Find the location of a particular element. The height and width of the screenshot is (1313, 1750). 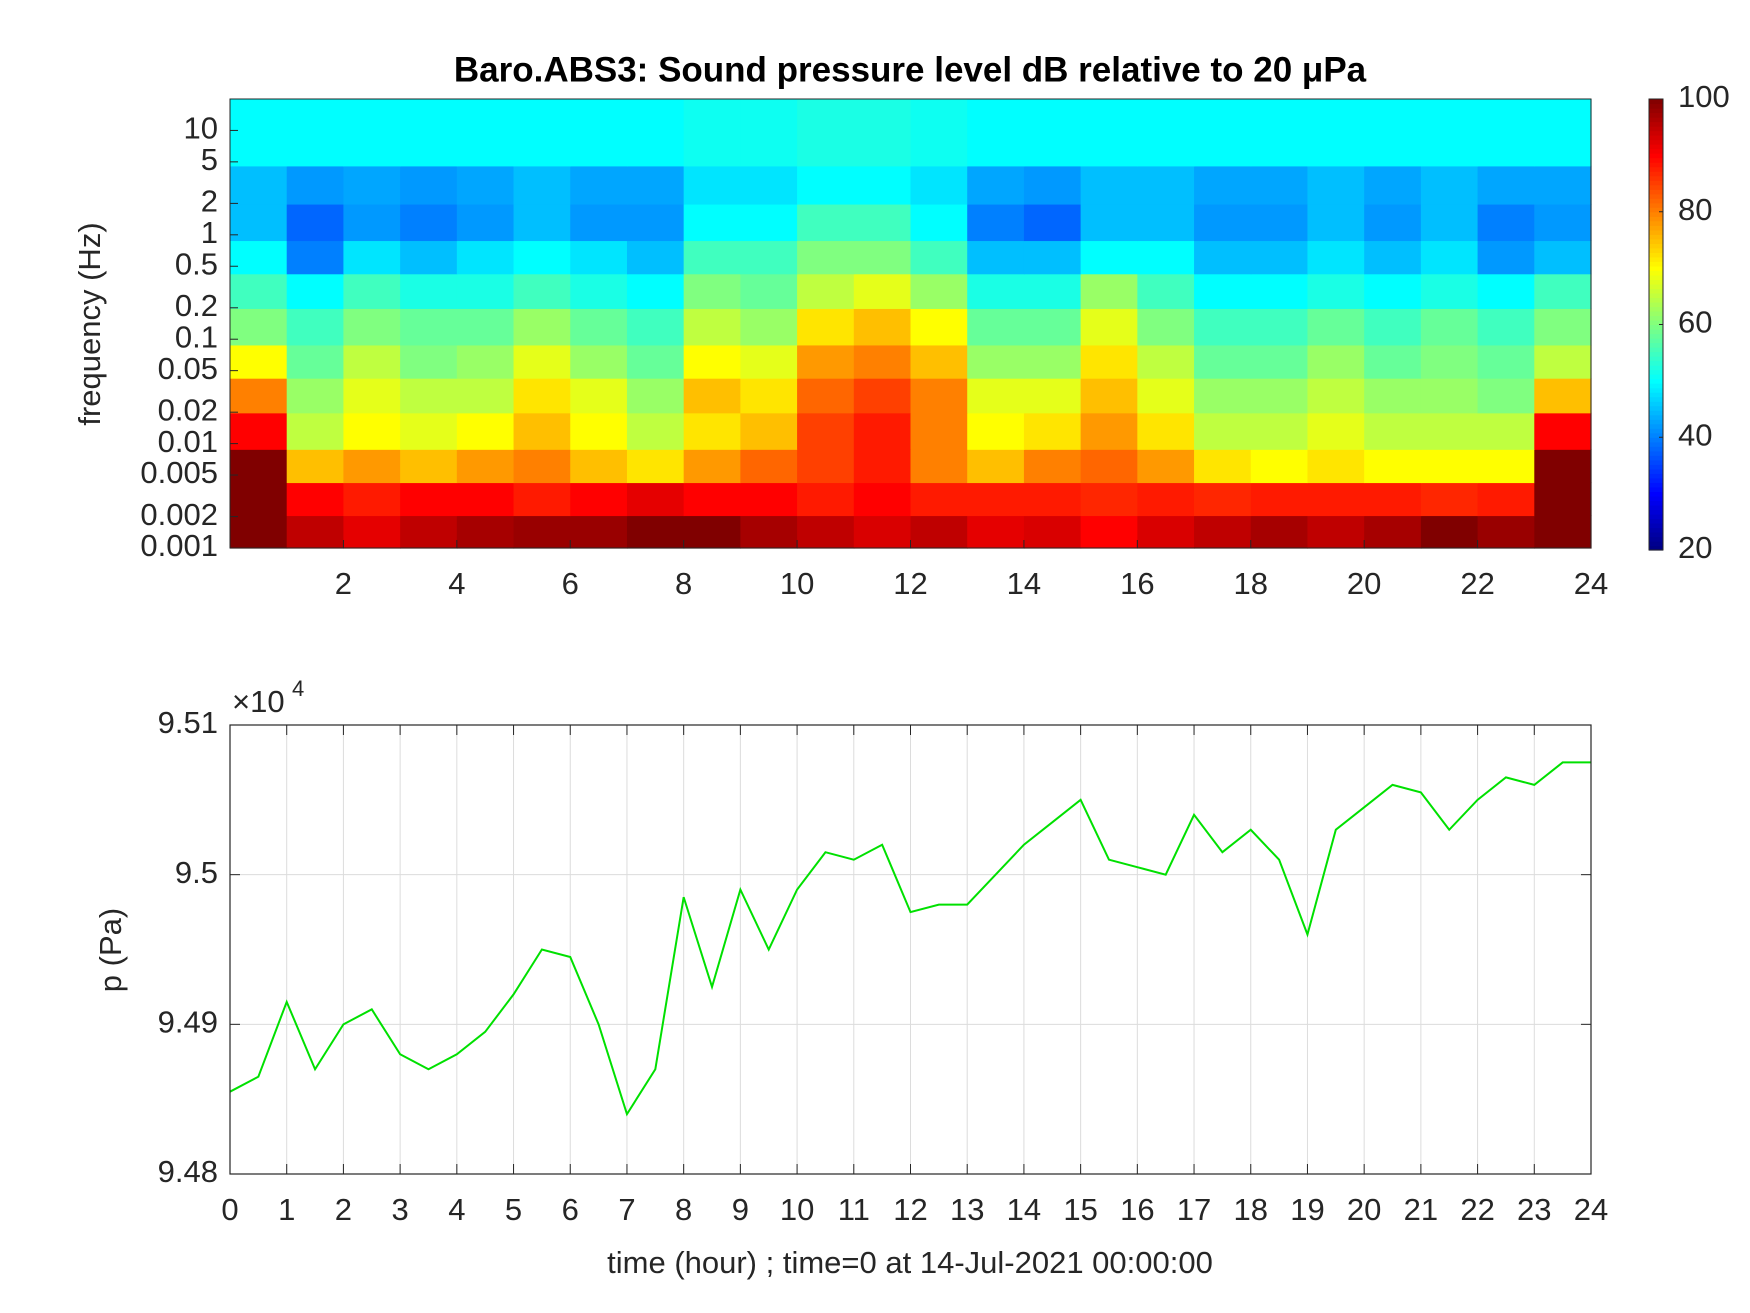

colorbar-tick-label: 40 is located at coordinates (1695, 434).